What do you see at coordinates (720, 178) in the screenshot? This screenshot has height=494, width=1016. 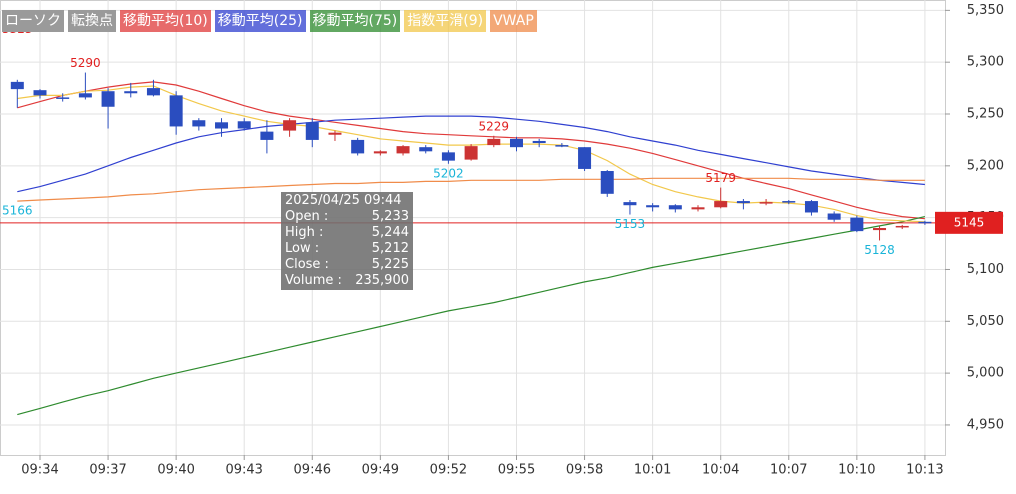 I see `price-annotation: 5179` at bounding box center [720, 178].